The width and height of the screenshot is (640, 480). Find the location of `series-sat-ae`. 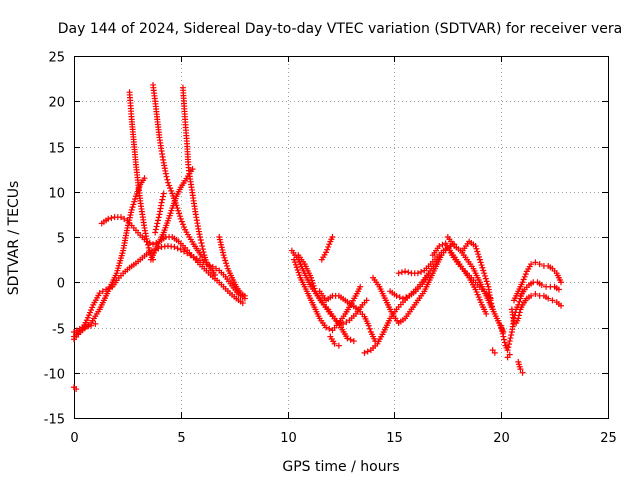

series-sat-ae is located at coordinates (539, 289).